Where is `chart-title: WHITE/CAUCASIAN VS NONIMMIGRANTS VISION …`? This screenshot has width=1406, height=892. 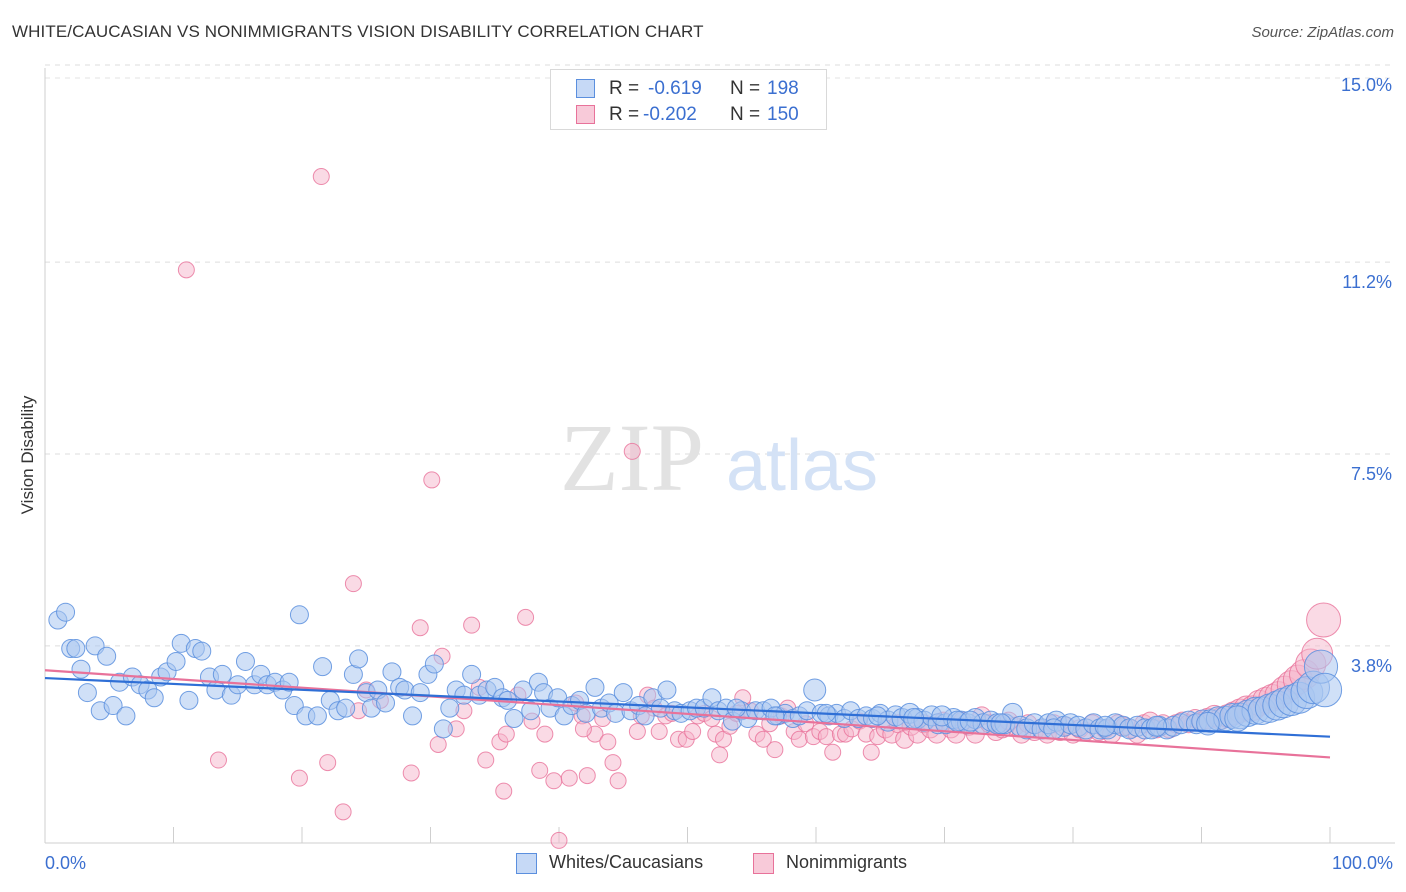
chart-title: WHITE/CAUCASIAN VS NONIMMIGRANTS VISION … is located at coordinates (358, 31).